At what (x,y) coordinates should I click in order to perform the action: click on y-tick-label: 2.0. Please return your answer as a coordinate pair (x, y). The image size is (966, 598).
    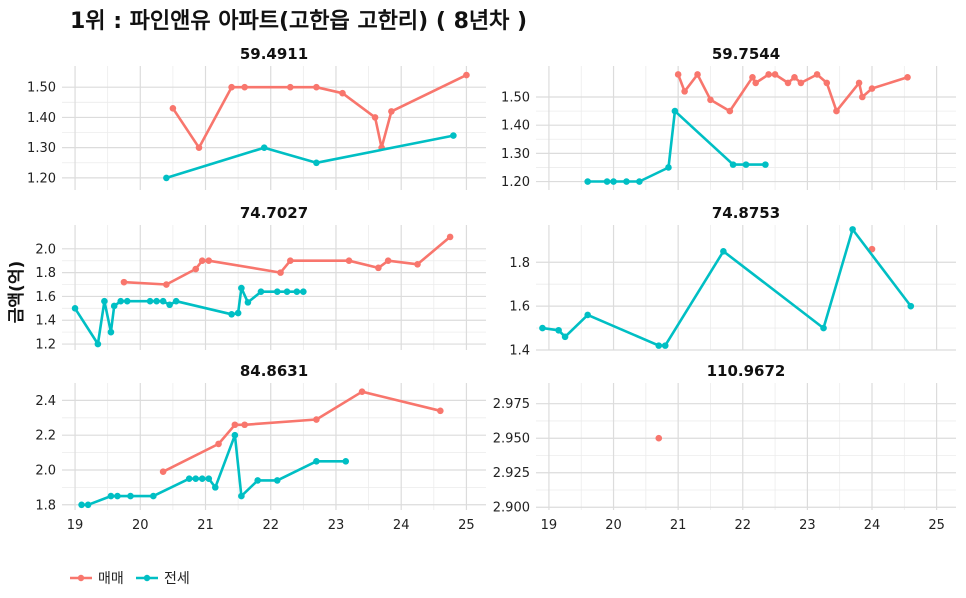
    Looking at the image, I should click on (45, 470).